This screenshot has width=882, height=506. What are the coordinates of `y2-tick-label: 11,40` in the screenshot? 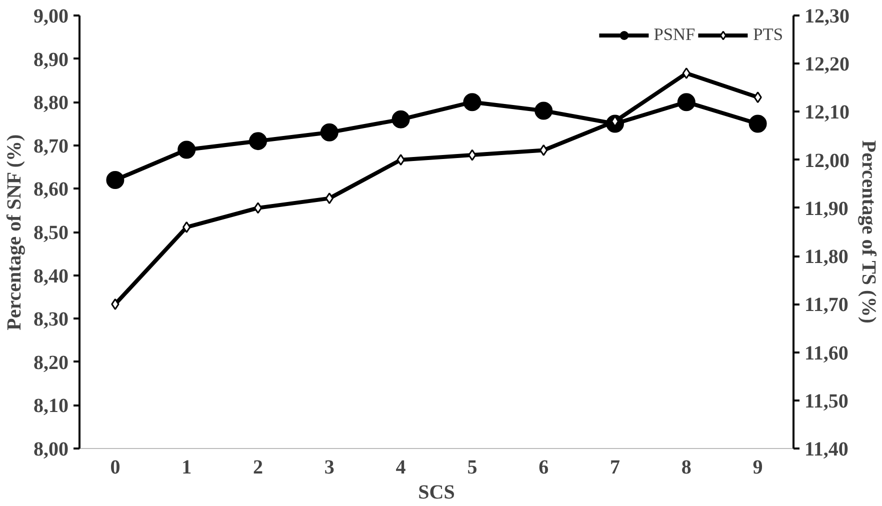 It's located at (826, 449).